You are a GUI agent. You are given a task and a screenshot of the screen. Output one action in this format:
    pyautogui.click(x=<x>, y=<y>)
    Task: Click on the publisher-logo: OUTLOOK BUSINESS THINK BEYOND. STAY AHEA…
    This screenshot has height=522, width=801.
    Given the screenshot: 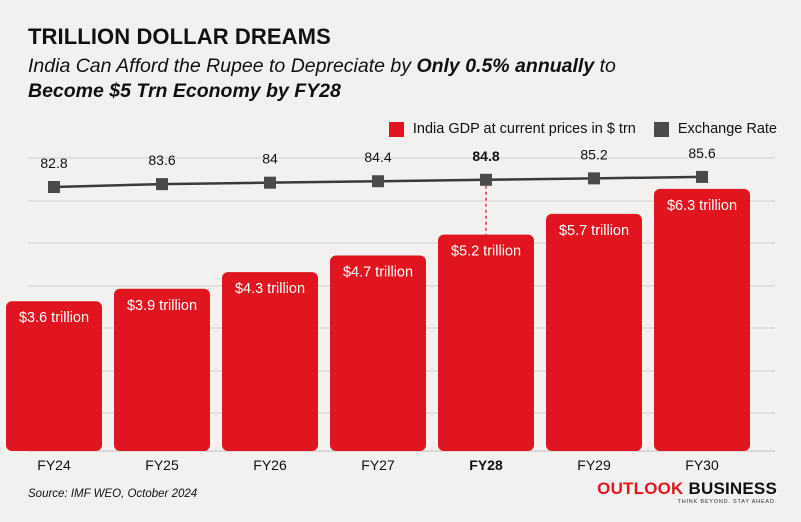 What is the action you would take?
    pyautogui.click(x=687, y=492)
    